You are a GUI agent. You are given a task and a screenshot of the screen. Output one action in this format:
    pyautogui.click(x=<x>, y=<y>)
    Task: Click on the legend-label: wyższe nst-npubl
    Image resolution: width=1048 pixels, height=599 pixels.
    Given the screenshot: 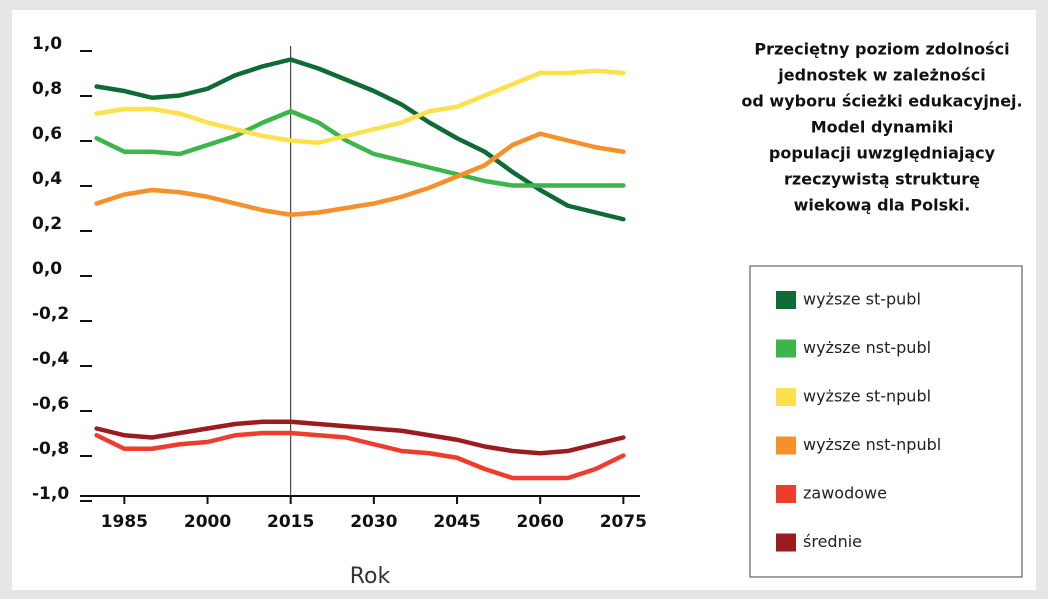 What is the action you would take?
    pyautogui.click(x=872, y=444)
    